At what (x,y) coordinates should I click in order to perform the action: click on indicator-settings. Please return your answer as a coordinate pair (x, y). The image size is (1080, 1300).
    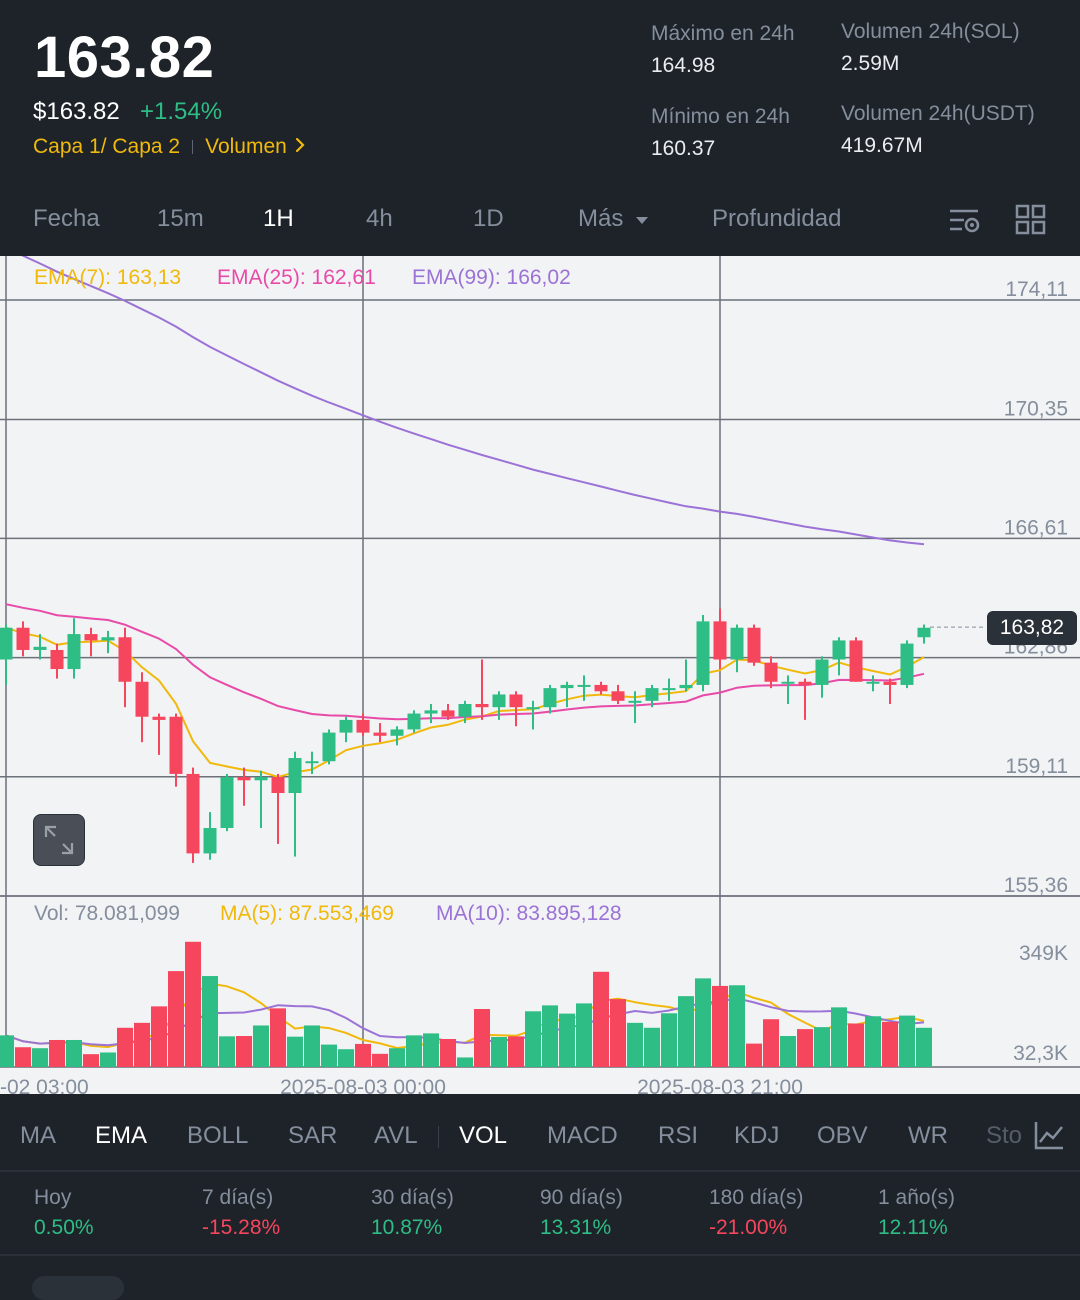
    Looking at the image, I should click on (1054, 1136).